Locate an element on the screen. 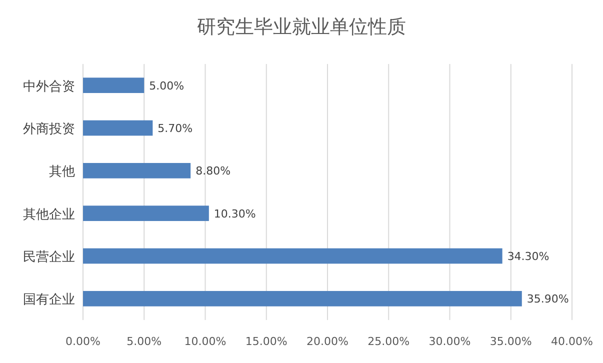 The height and width of the screenshot is (363, 603). x-tick-label: 0.00% is located at coordinates (83, 341).